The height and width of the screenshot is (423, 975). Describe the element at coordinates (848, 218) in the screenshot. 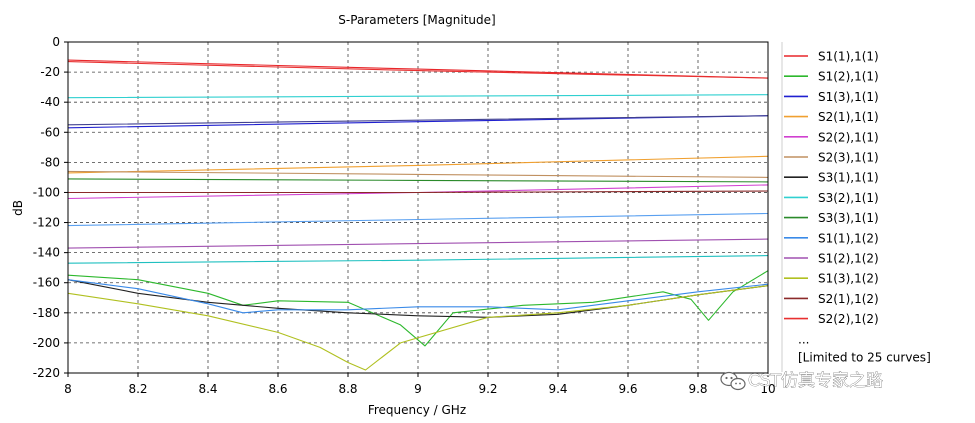

I see `legend-label: S3(3),1(1)` at that location.